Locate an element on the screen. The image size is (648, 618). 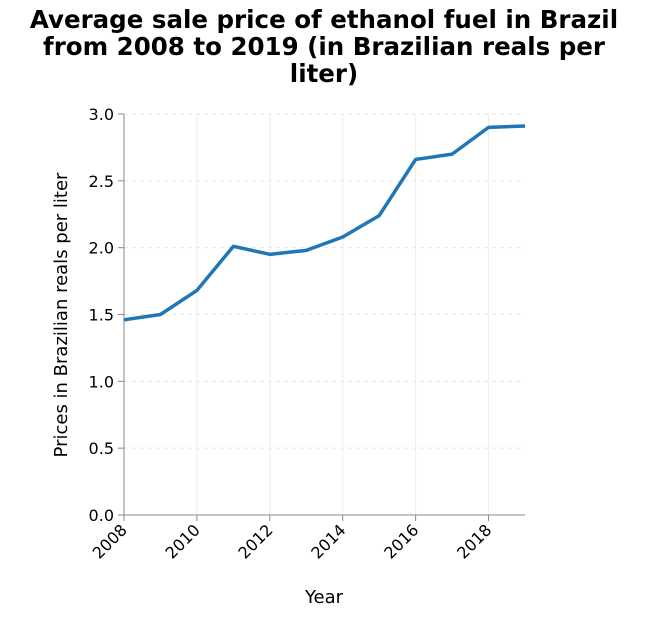
y-tick-label: 0.5 is located at coordinates (101, 448).